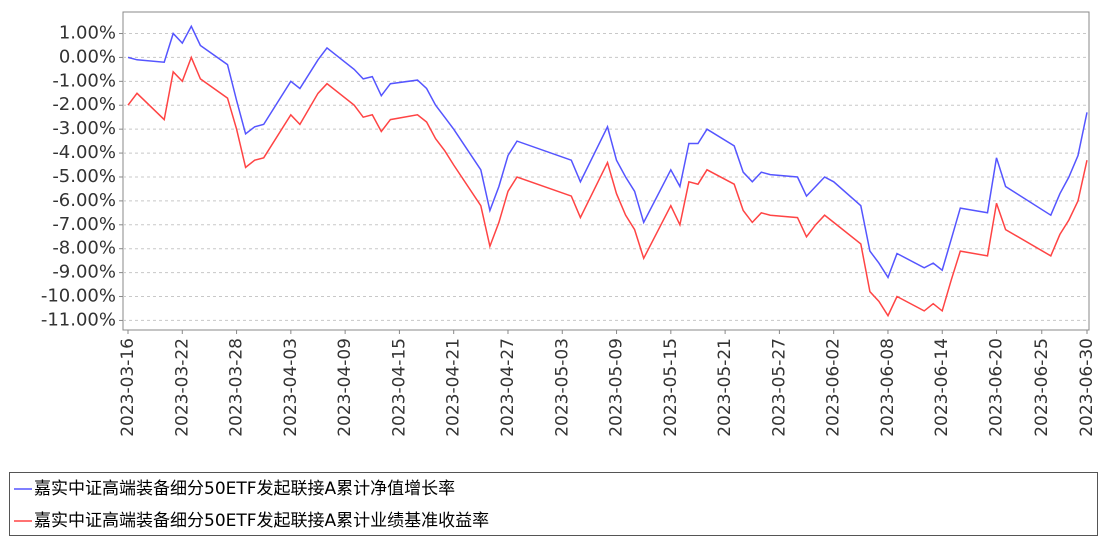 The width and height of the screenshot is (1098, 536). What do you see at coordinates (84, 272) in the screenshot?
I see `y-tick-label: -9.00%` at bounding box center [84, 272].